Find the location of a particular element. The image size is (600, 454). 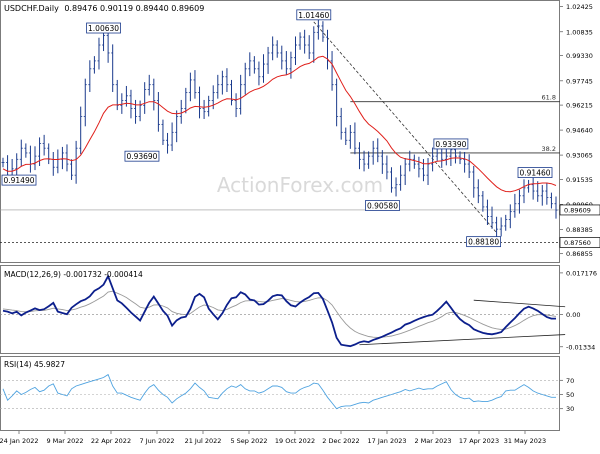

price-annotation-label: 0.91460 is located at coordinates (535, 173).